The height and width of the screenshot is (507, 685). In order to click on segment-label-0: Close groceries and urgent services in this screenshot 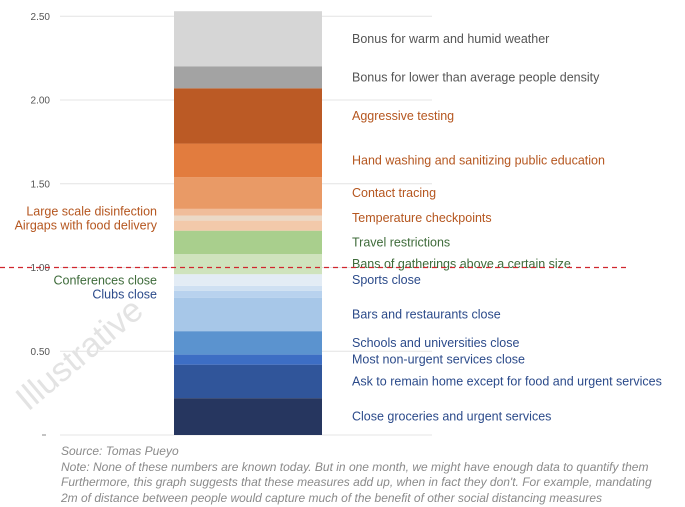, I will do `click(451, 417)`.